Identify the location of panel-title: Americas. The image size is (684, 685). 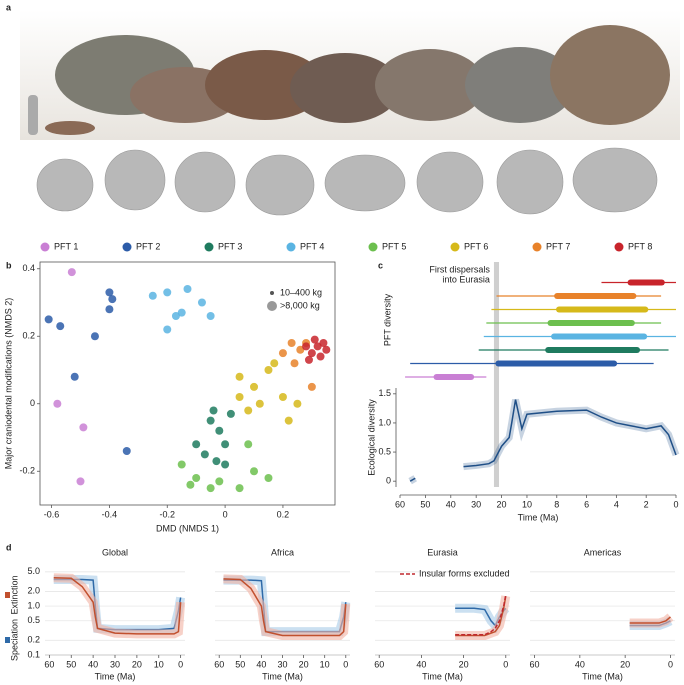
(603, 552).